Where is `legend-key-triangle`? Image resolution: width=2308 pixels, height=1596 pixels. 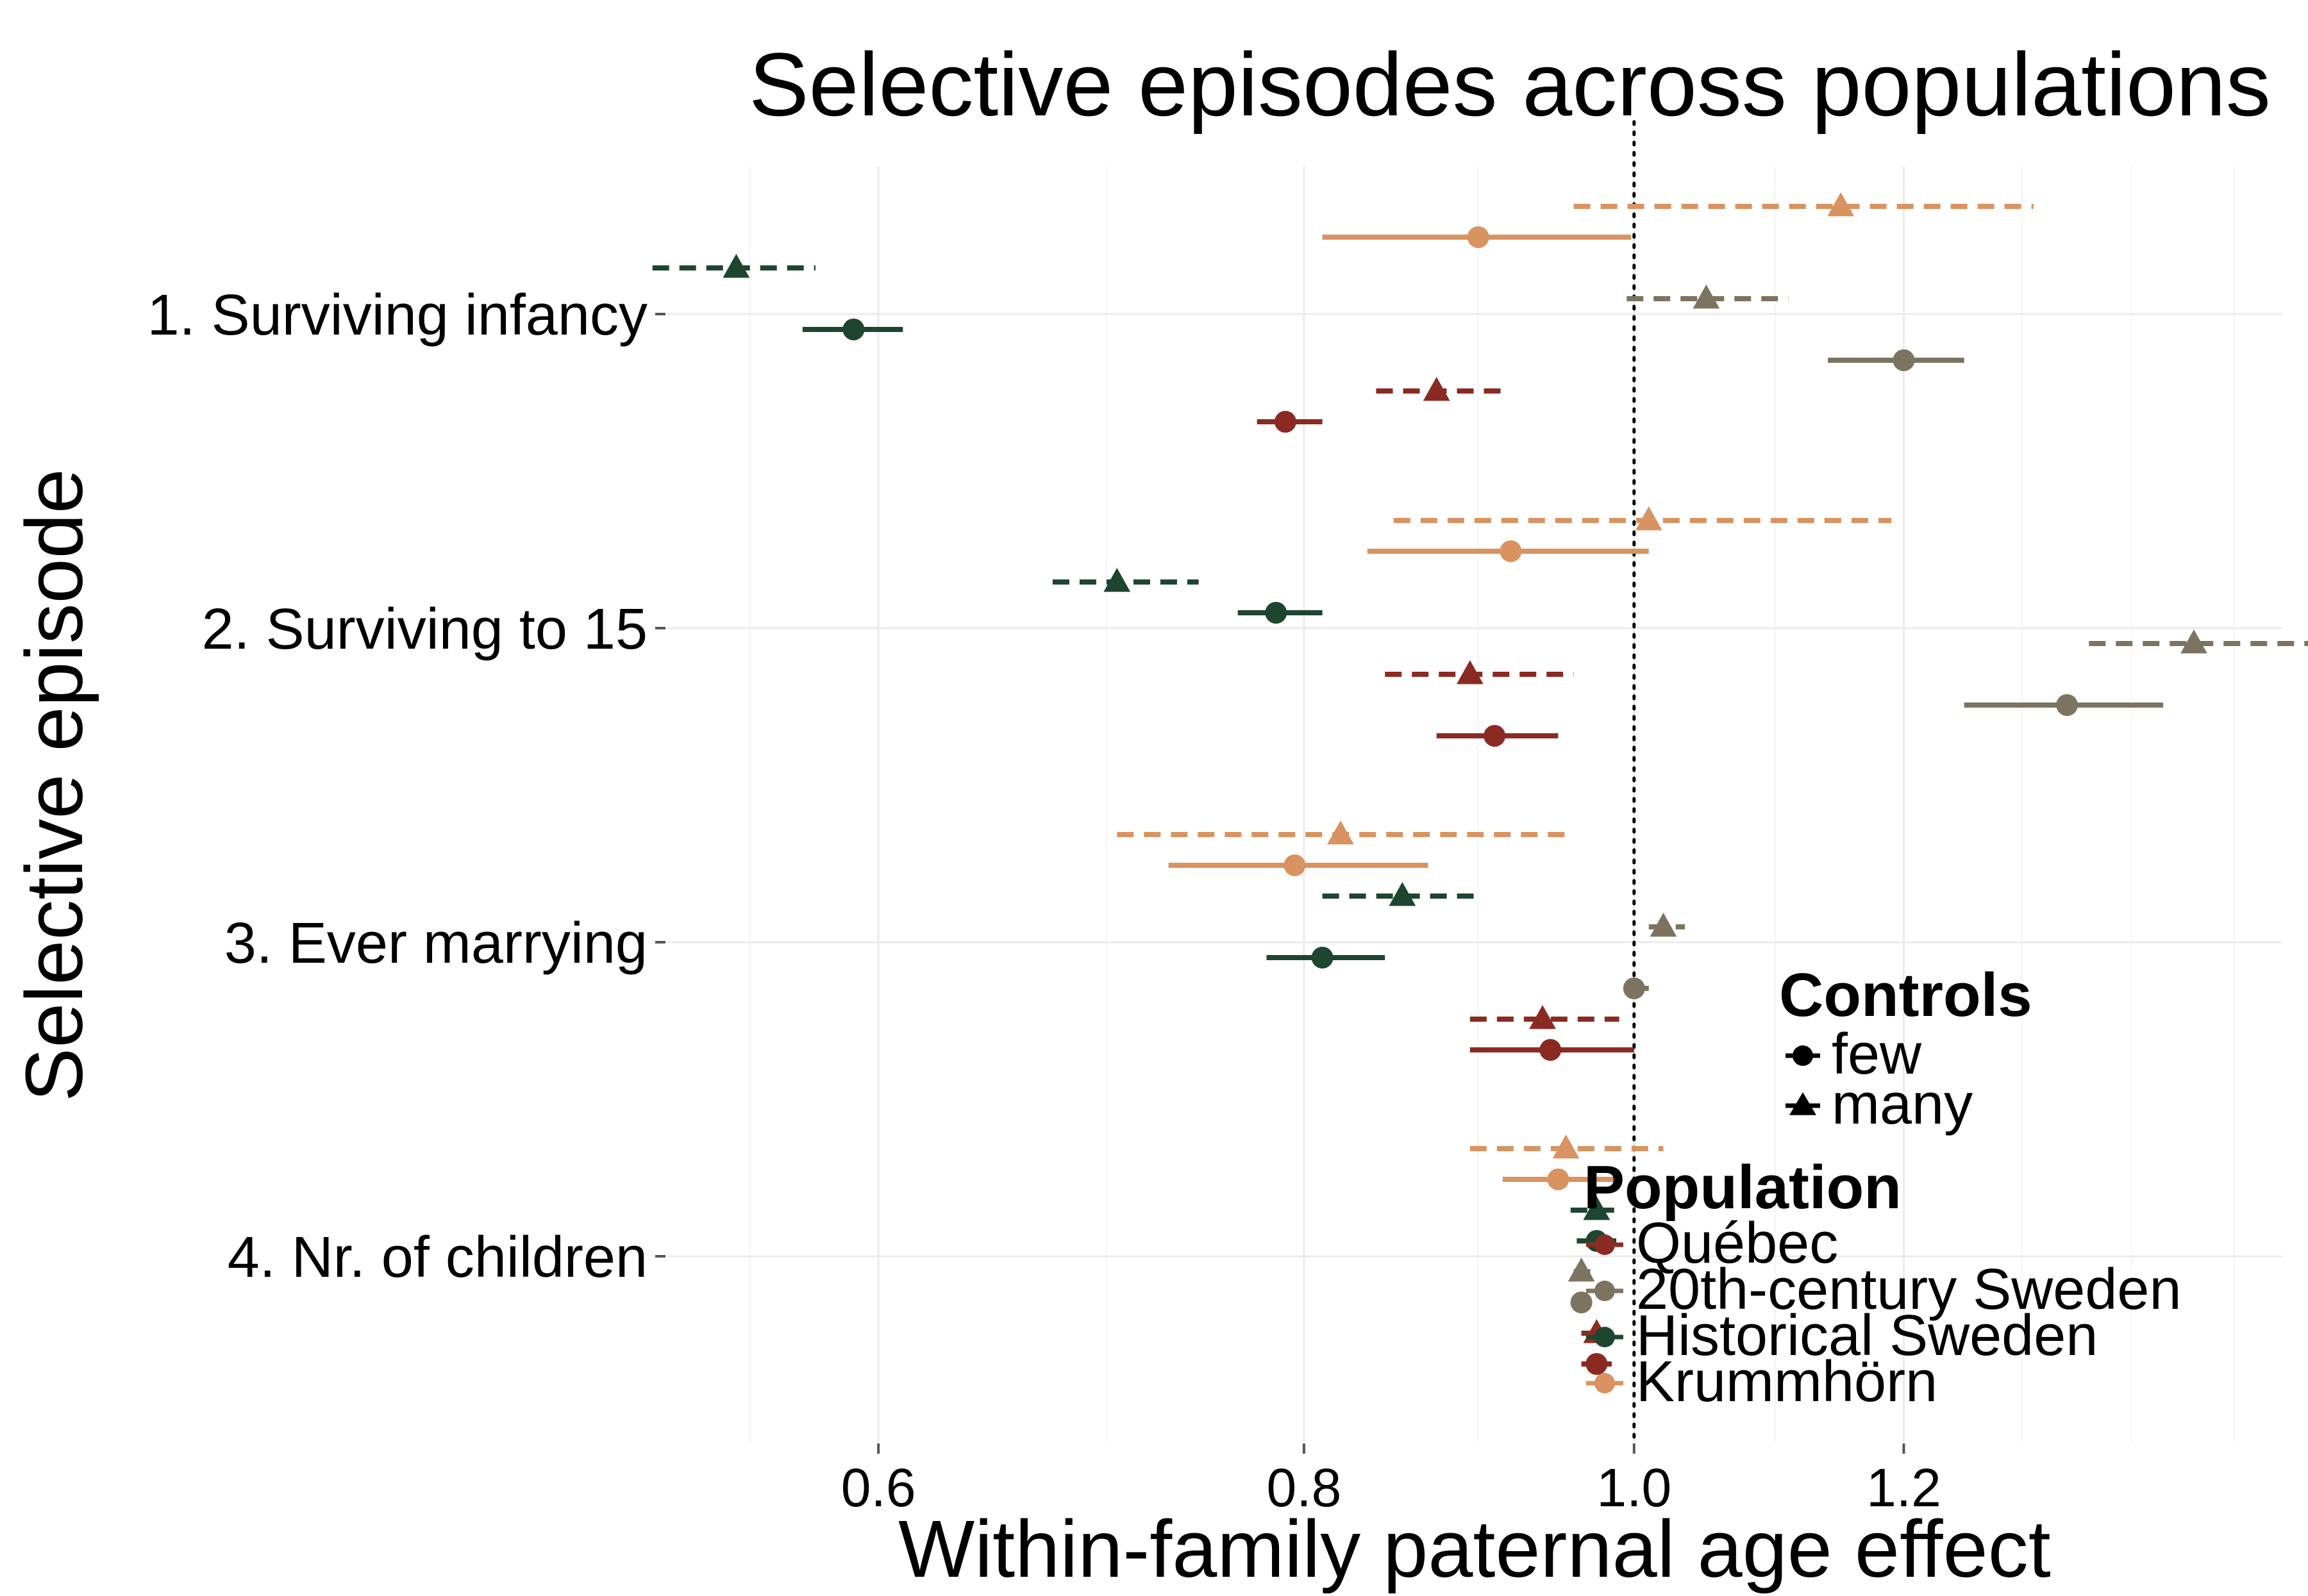 legend-key-triangle is located at coordinates (1802, 1103).